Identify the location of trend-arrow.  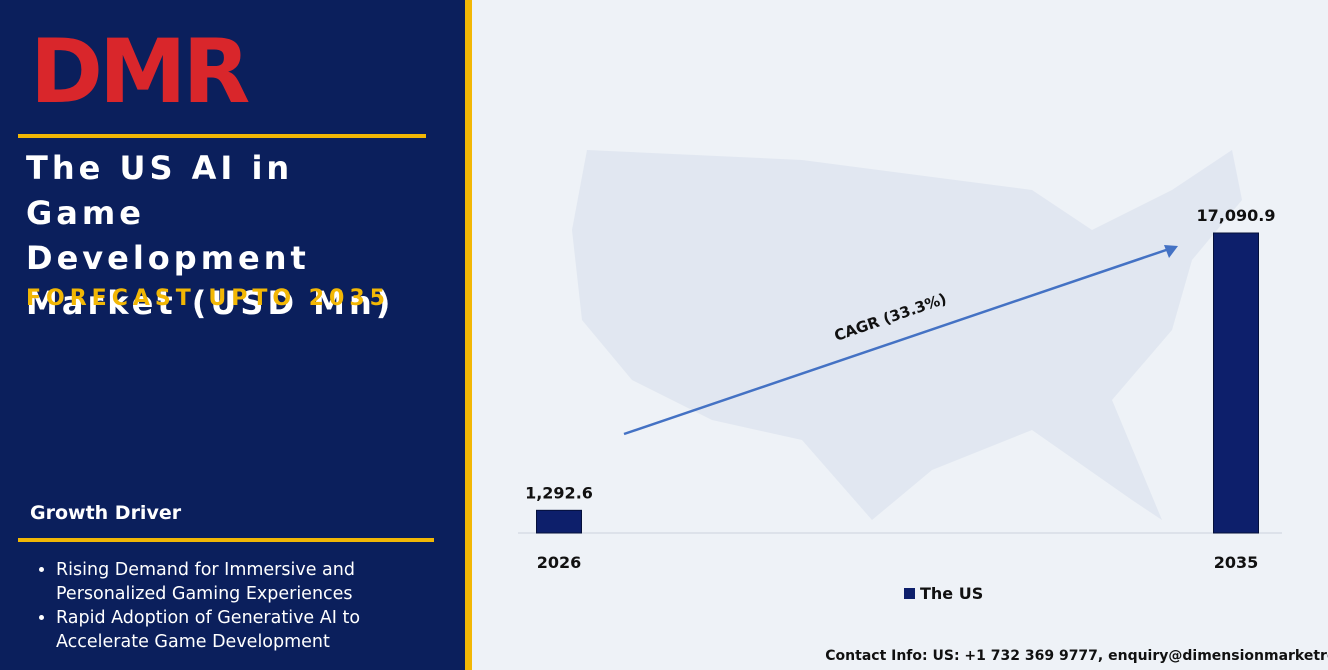
(898, 341).